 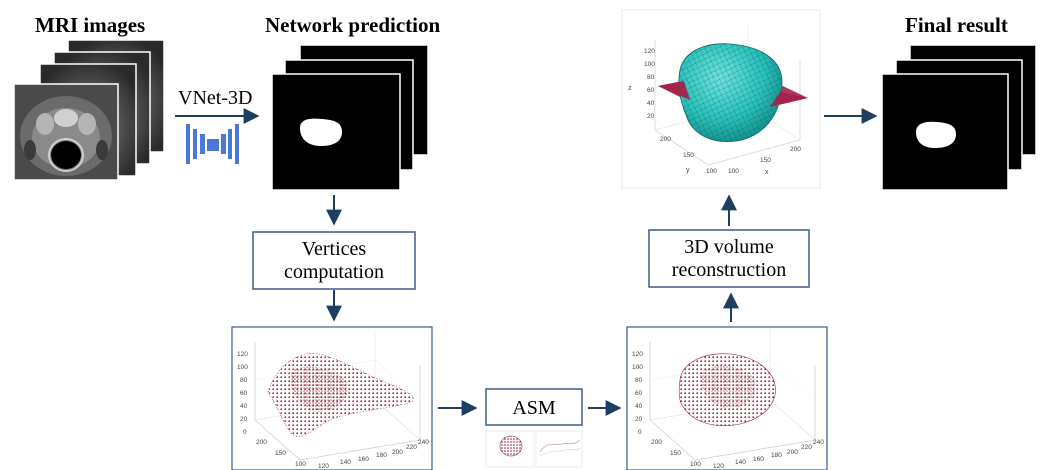 What do you see at coordinates (806, 447) in the screenshot?
I see `asm-x-tick-220: 220` at bounding box center [806, 447].